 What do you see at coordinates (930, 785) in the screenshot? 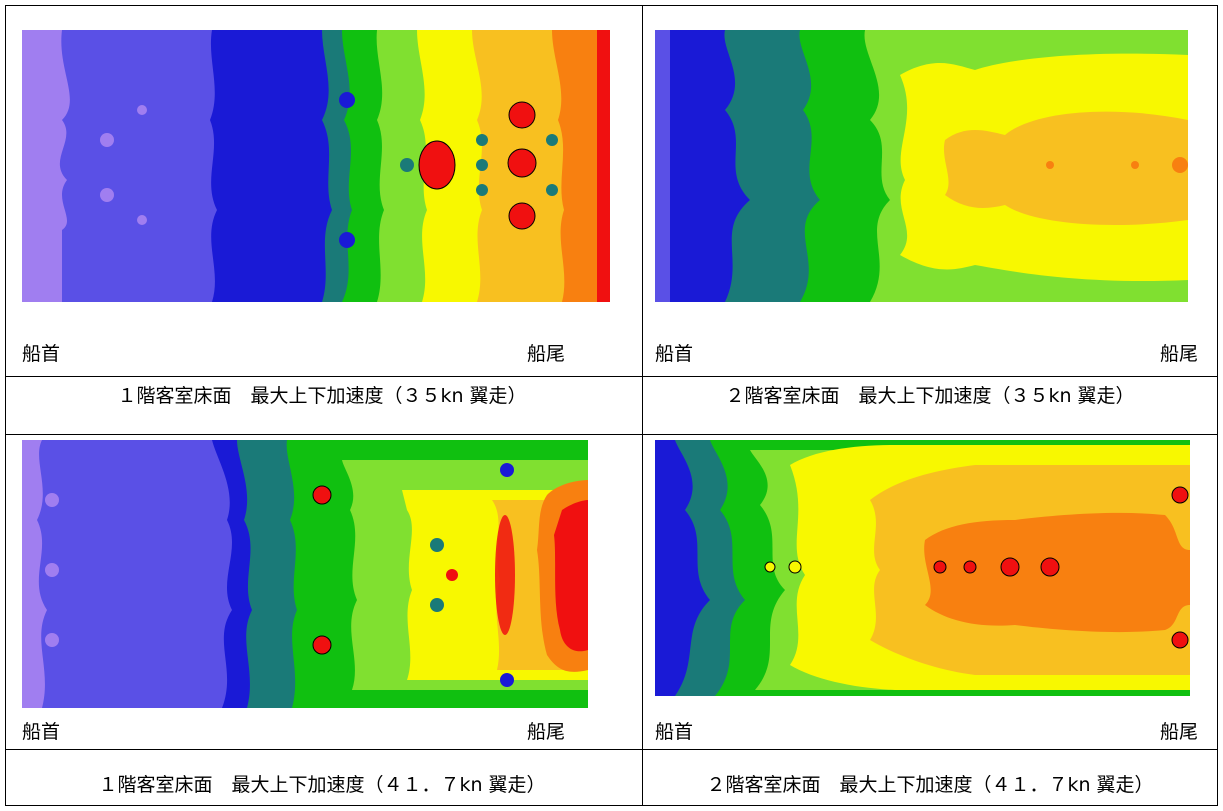
I see `caption-2f-41kn: ２階客室床面 最大上下加速度（４１．７kn 翼走）` at bounding box center [930, 785].